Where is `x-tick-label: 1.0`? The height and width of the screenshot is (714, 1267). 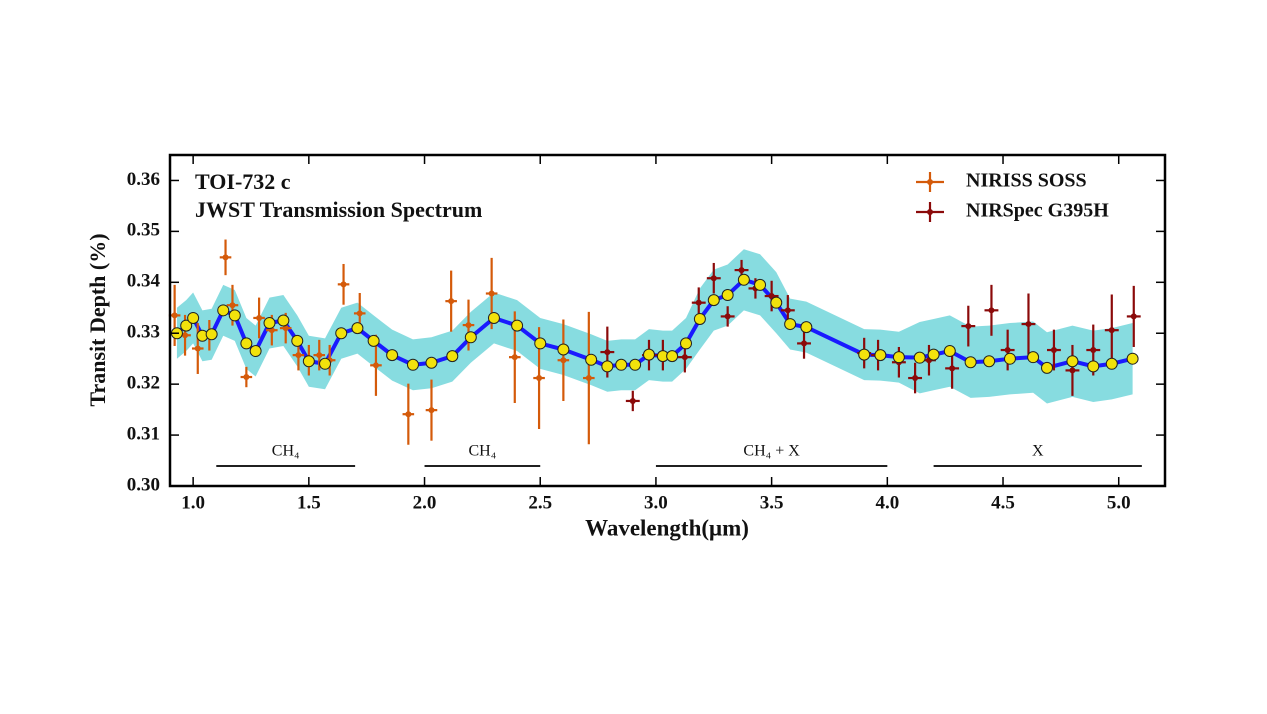
x-tick-label: 1.0 is located at coordinates (193, 502).